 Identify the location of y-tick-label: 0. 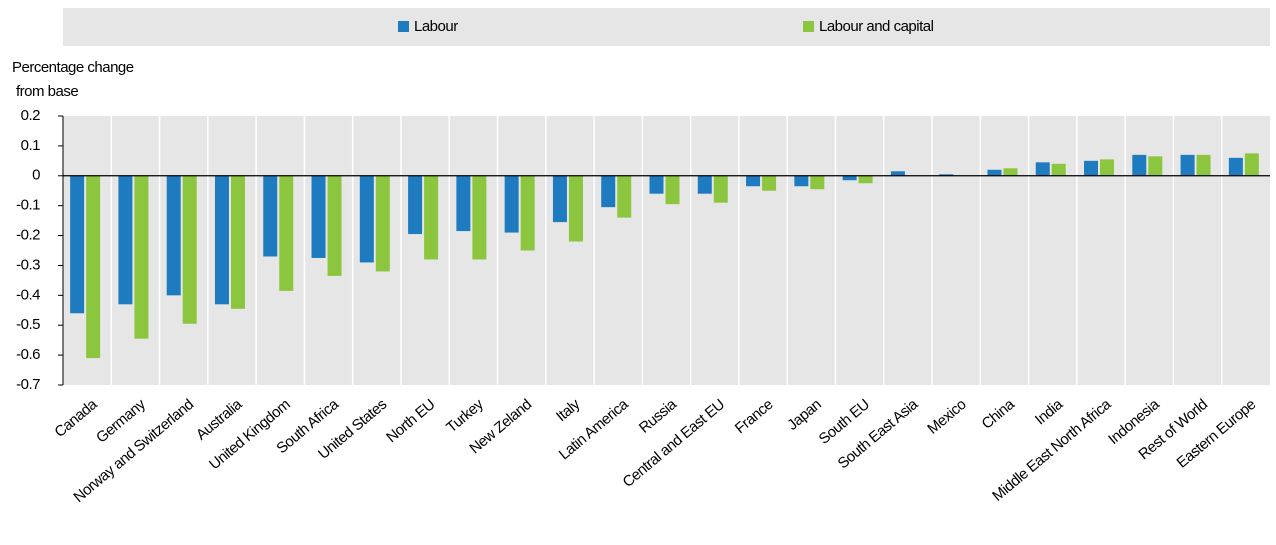
(36, 175).